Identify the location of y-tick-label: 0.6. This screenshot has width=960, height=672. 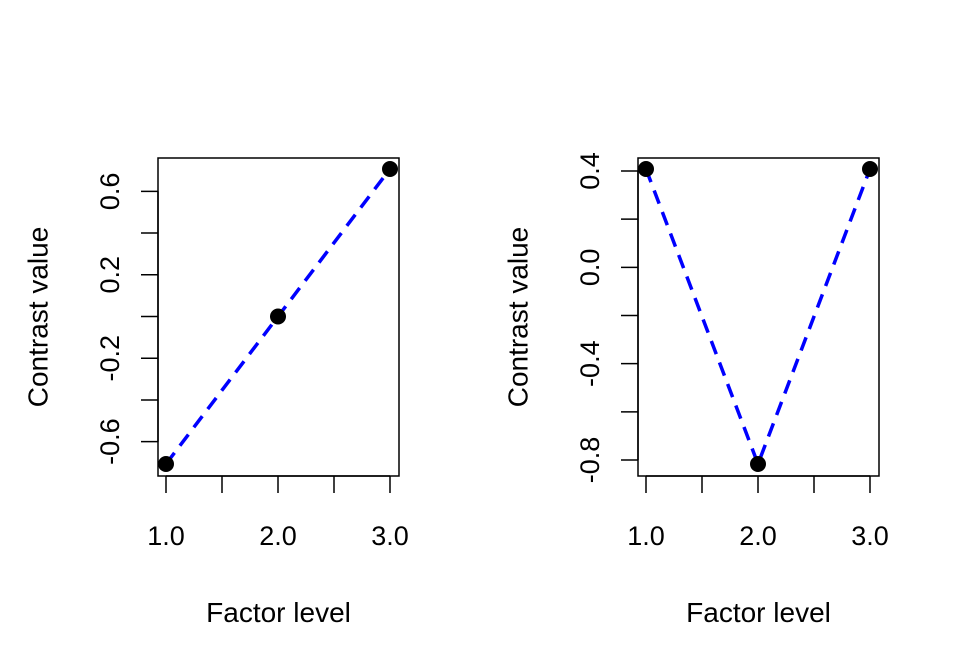
(110, 192).